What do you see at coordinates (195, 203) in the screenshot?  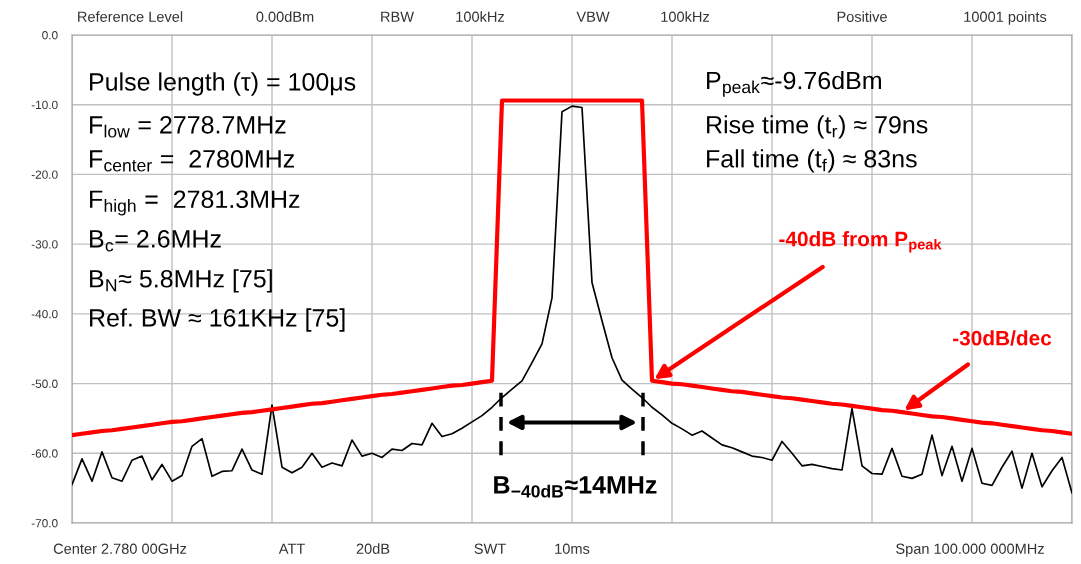 I see `annotation: F$_{high}$ = 2781.3MHz` at bounding box center [195, 203].